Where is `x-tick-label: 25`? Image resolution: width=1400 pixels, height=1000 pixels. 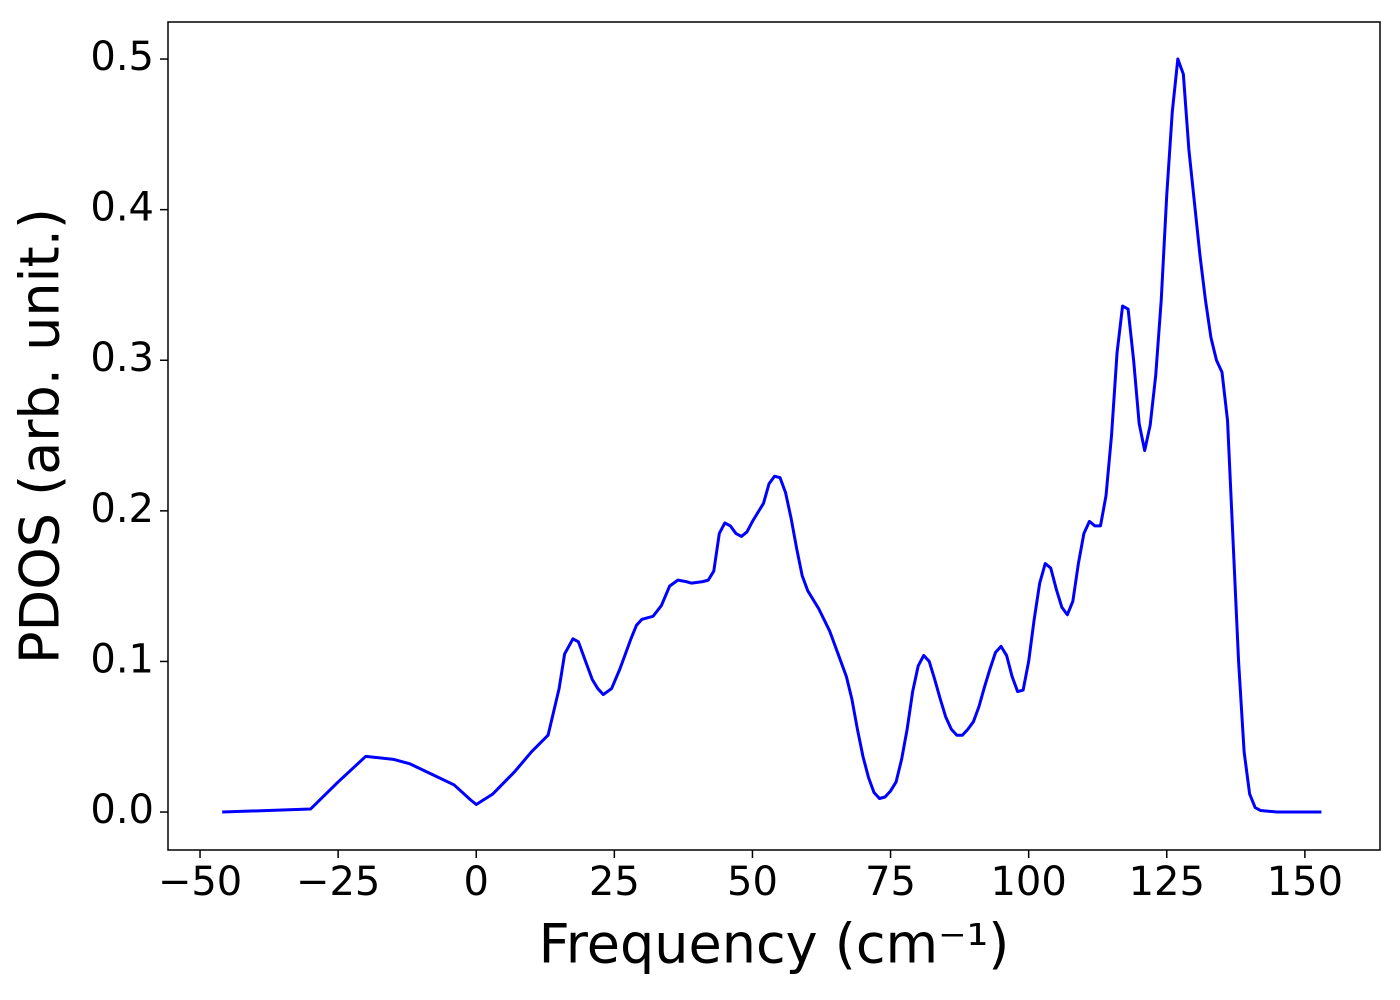 x-tick-label: 25 is located at coordinates (614, 882).